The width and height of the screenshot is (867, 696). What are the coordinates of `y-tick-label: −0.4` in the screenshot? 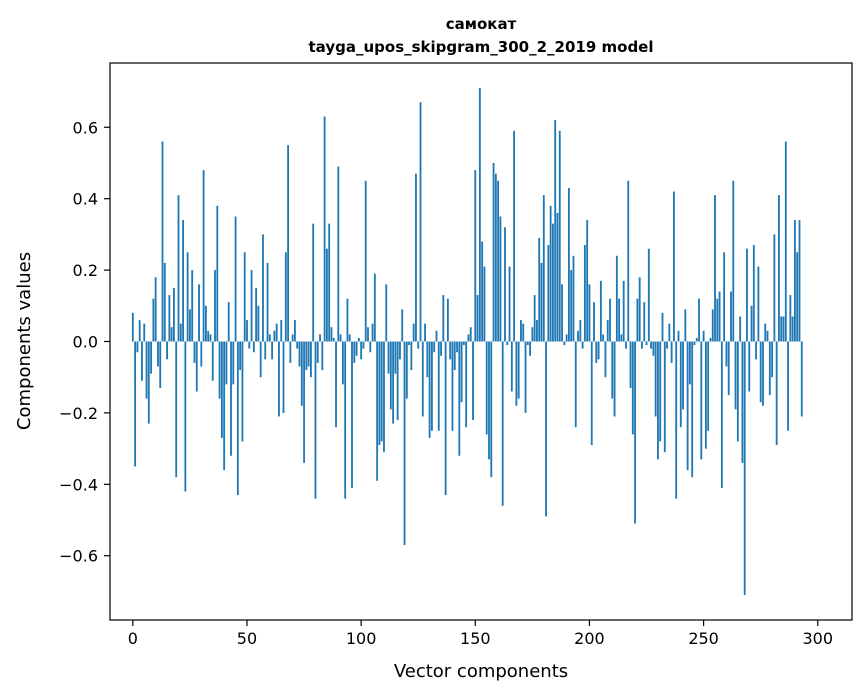 It's located at (78, 484).